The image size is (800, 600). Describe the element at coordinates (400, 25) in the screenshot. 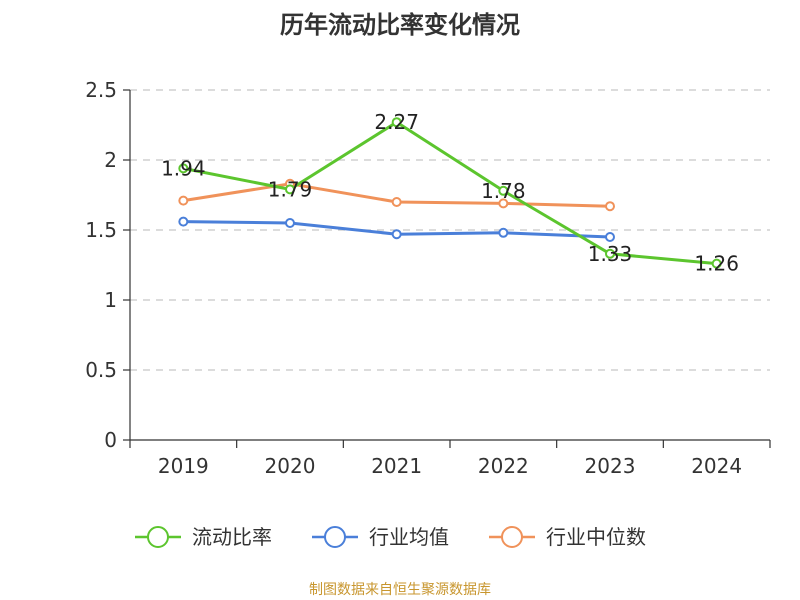

I see `chart-title: 历年流动比率变化情况` at that location.